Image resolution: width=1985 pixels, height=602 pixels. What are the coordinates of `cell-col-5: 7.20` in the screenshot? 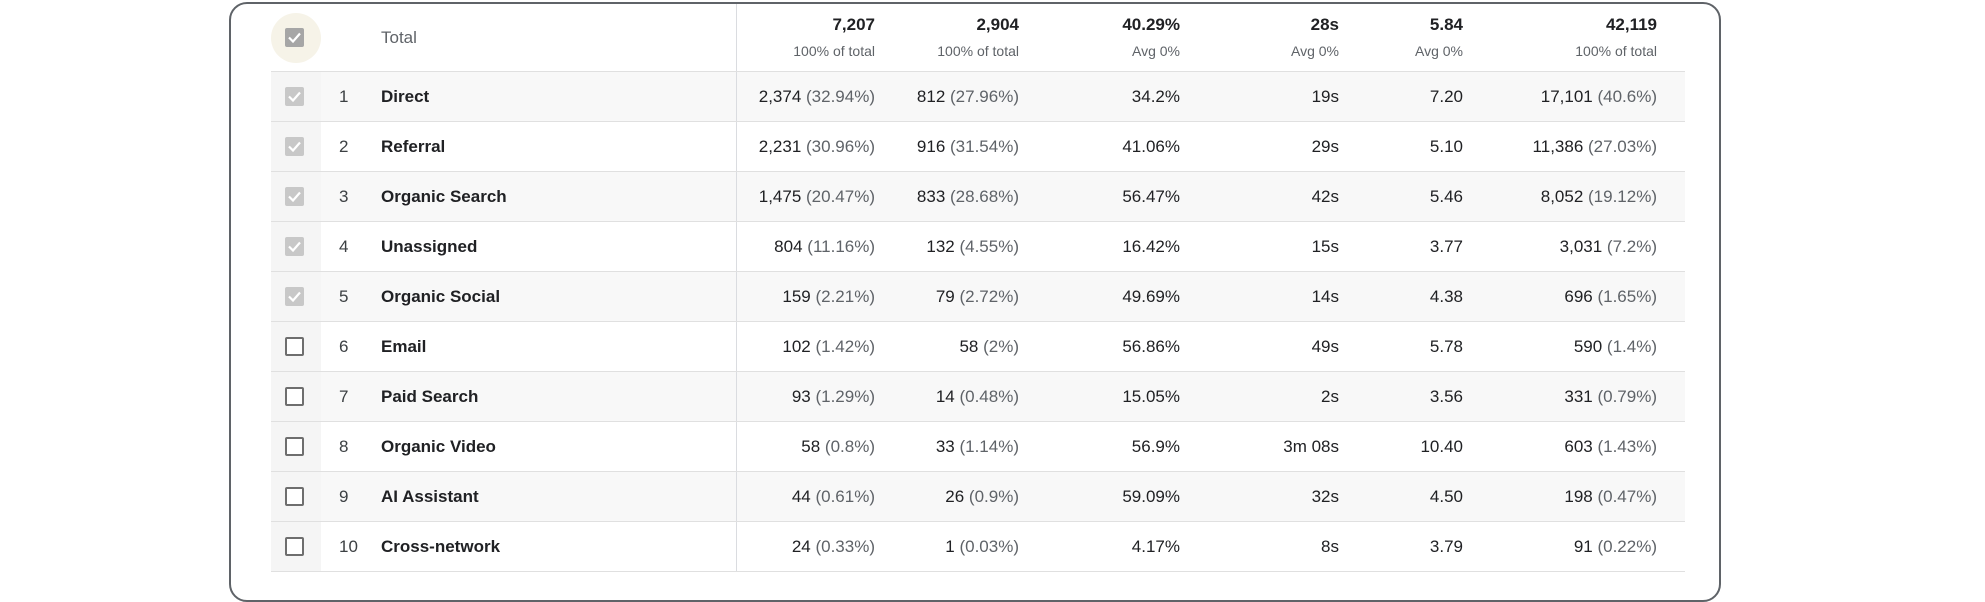 It's located at (1446, 96).